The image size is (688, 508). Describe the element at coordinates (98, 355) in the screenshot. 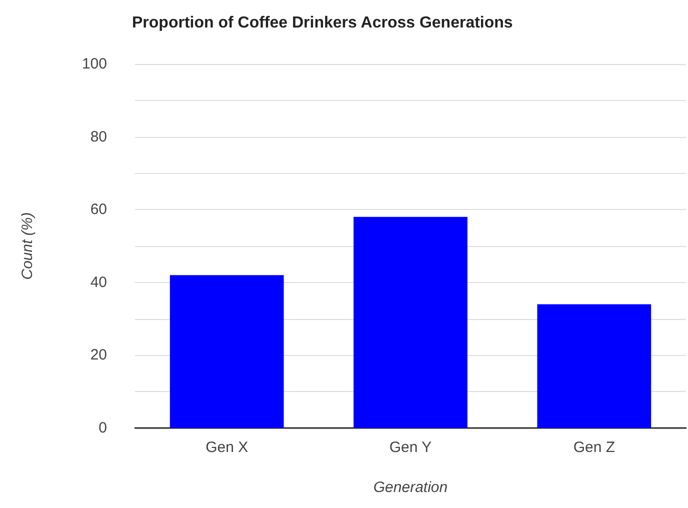

I see `y-tick-label: 20` at that location.